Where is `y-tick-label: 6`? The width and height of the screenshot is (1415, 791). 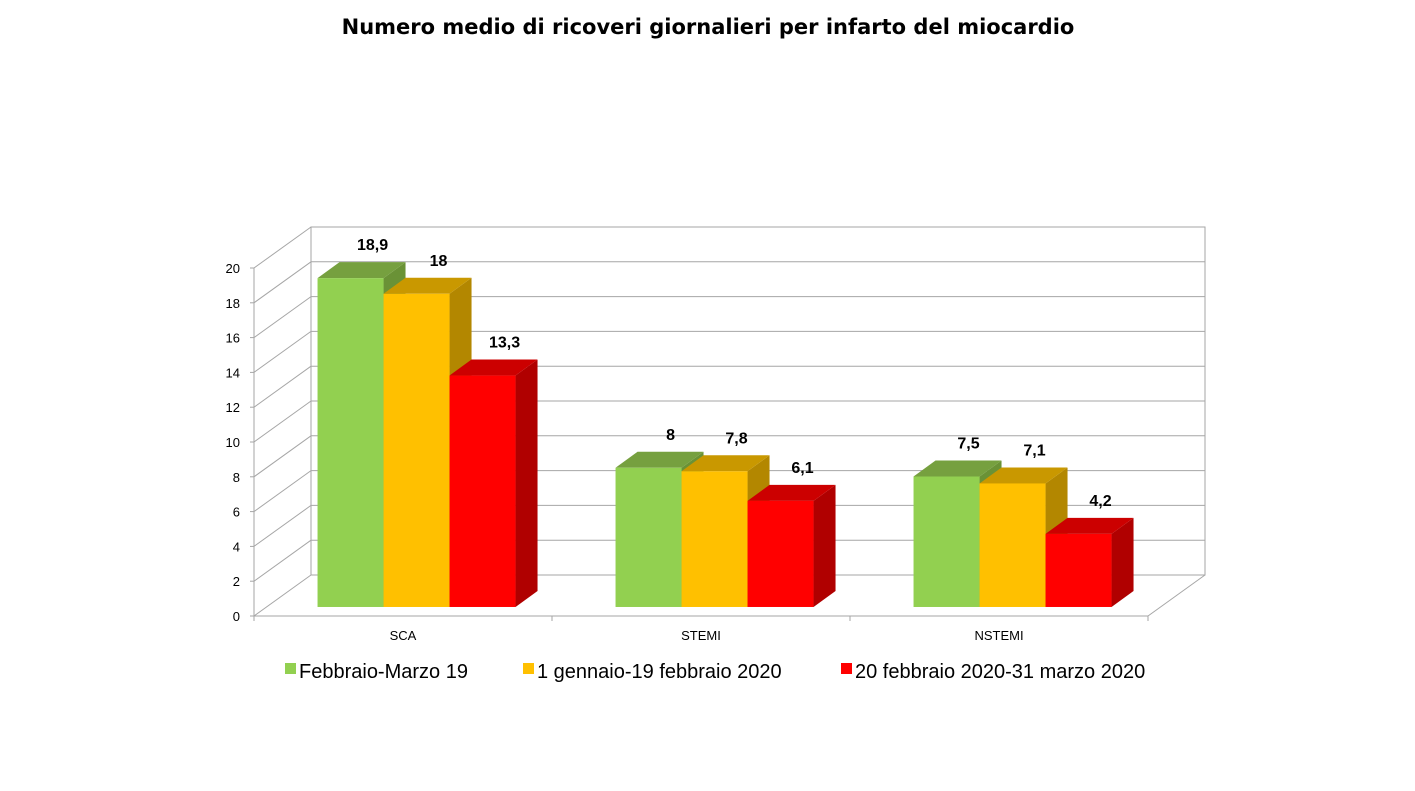 y-tick-label: 6 is located at coordinates (236, 512).